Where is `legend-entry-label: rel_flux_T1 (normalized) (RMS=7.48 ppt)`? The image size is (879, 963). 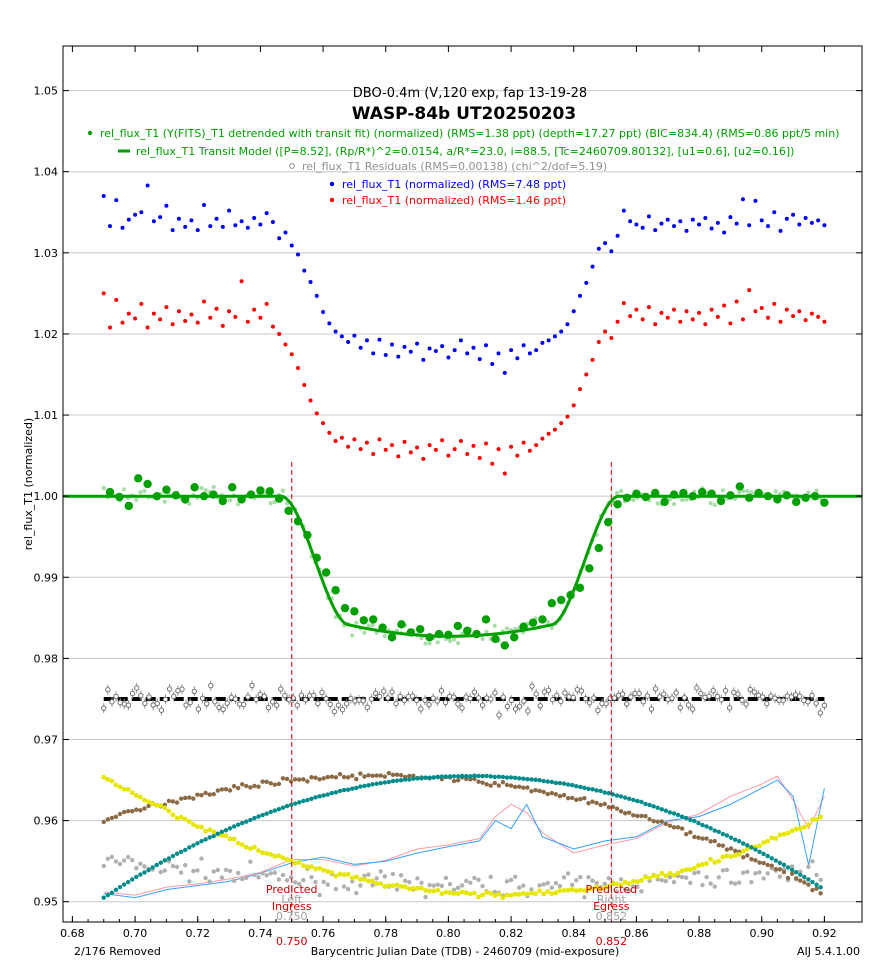
legend-entry-label: rel_flux_T1 (normalized) (RMS=7.48 ppt) is located at coordinates (454, 184).